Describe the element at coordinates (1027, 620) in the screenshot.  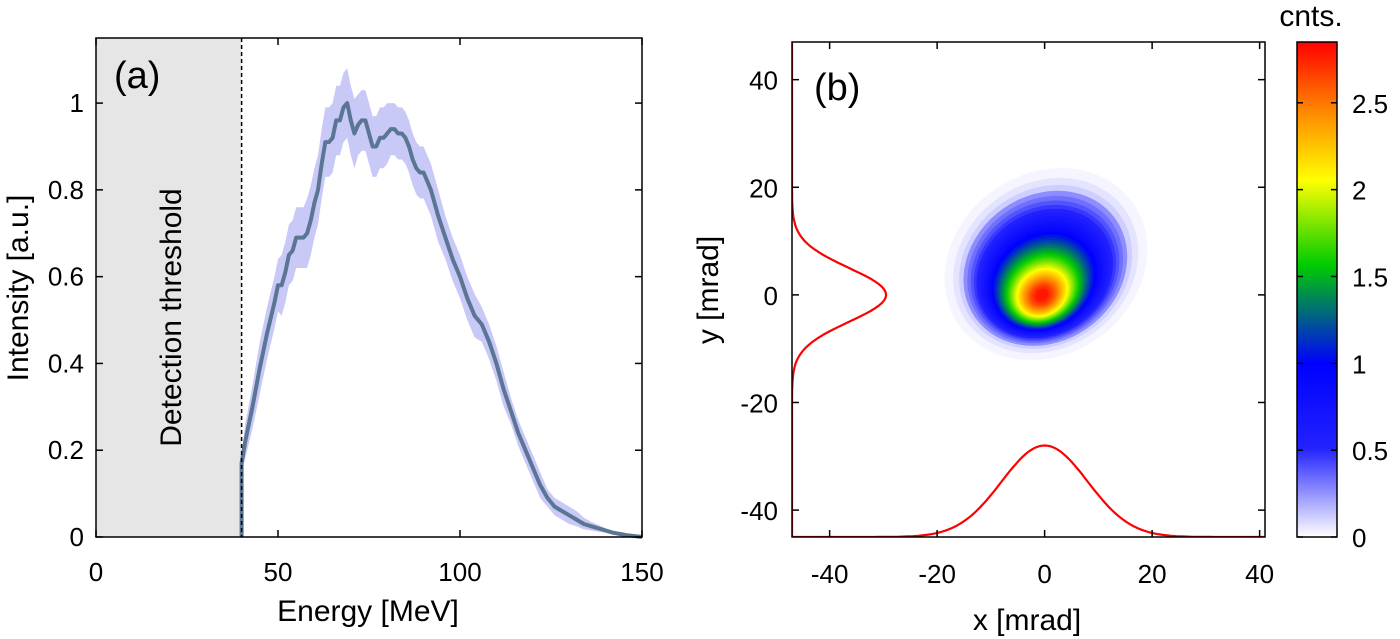
I see `x-axis-label-b: x [mrad]` at that location.